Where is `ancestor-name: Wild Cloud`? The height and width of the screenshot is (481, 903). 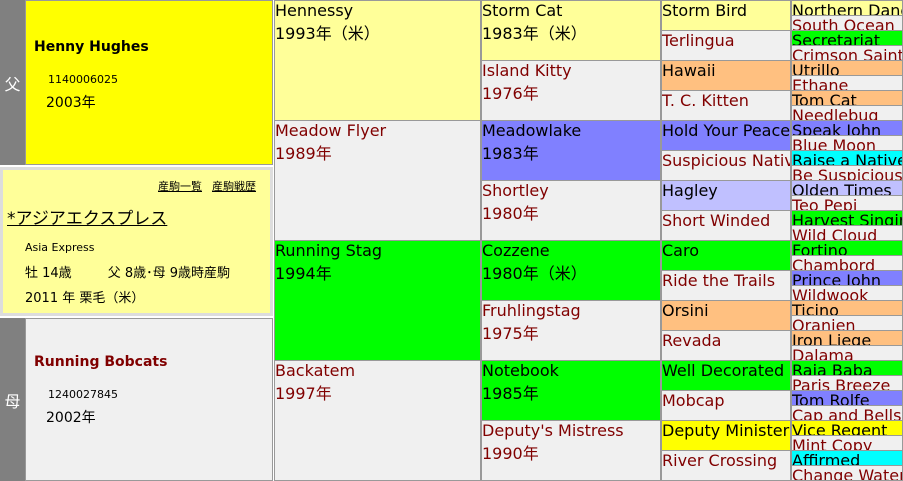 ancestor-name: Wild Cloud is located at coordinates (835, 233).